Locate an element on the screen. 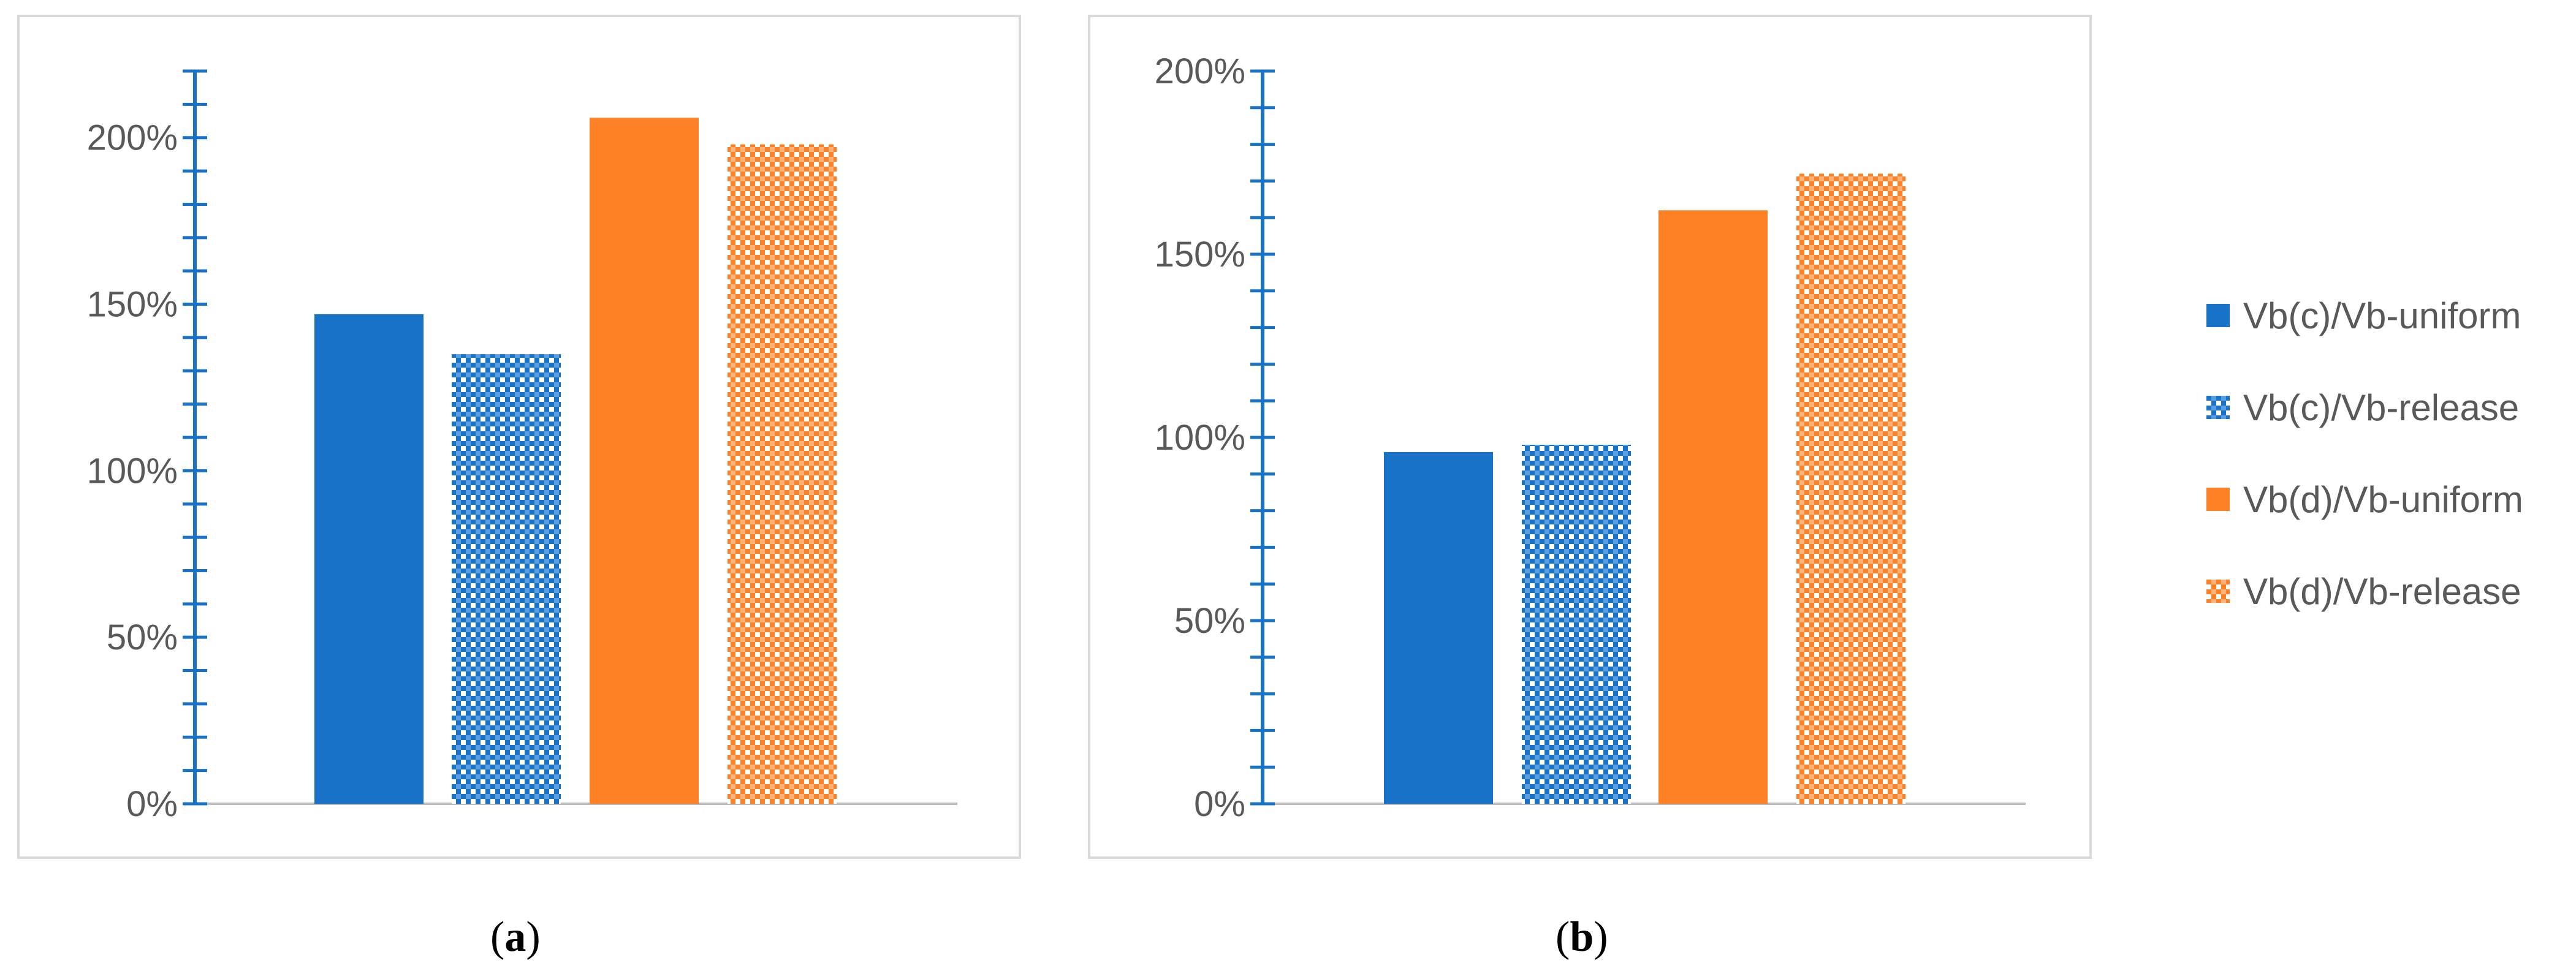  legend-item-vbd-release: Vb(d)/Vb-release is located at coordinates (2364, 591).